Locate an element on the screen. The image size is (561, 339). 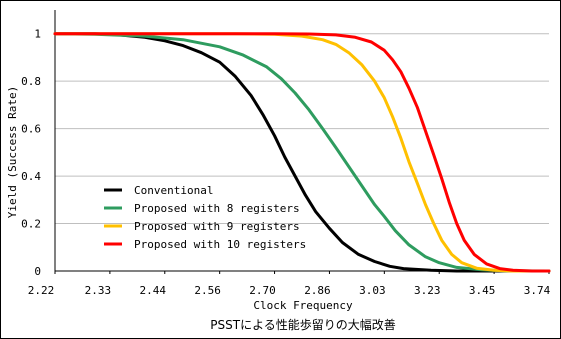
x-tick-label: 3.03 is located at coordinates (372, 290).